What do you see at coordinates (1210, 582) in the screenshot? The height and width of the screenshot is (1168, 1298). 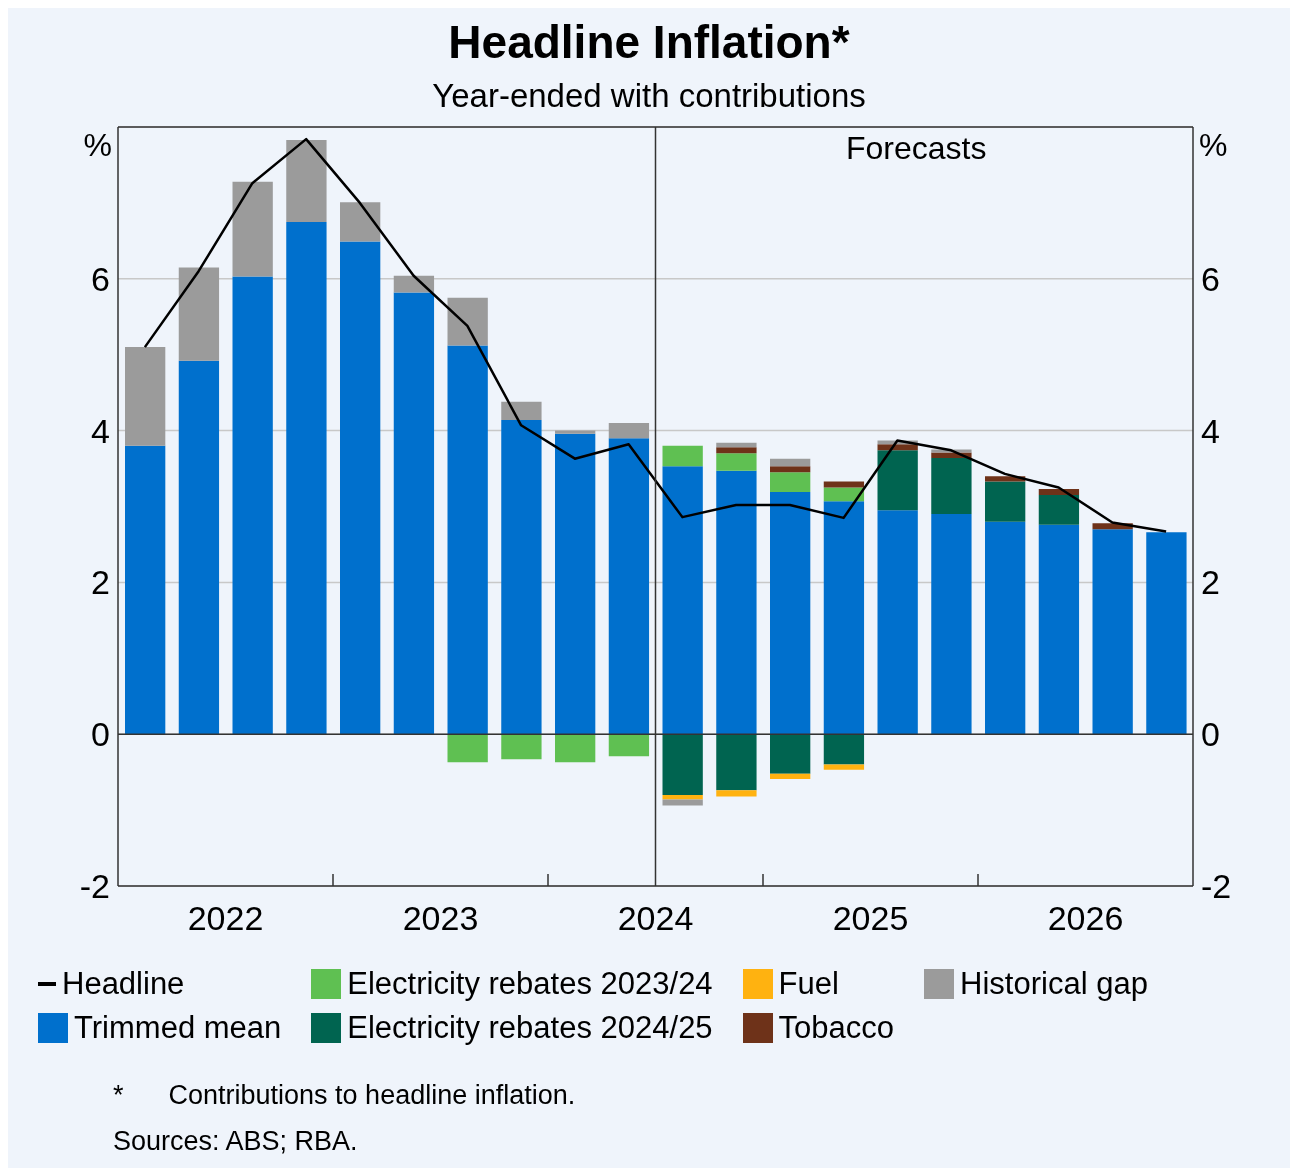 I see `y2-tick-label: 2` at bounding box center [1210, 582].